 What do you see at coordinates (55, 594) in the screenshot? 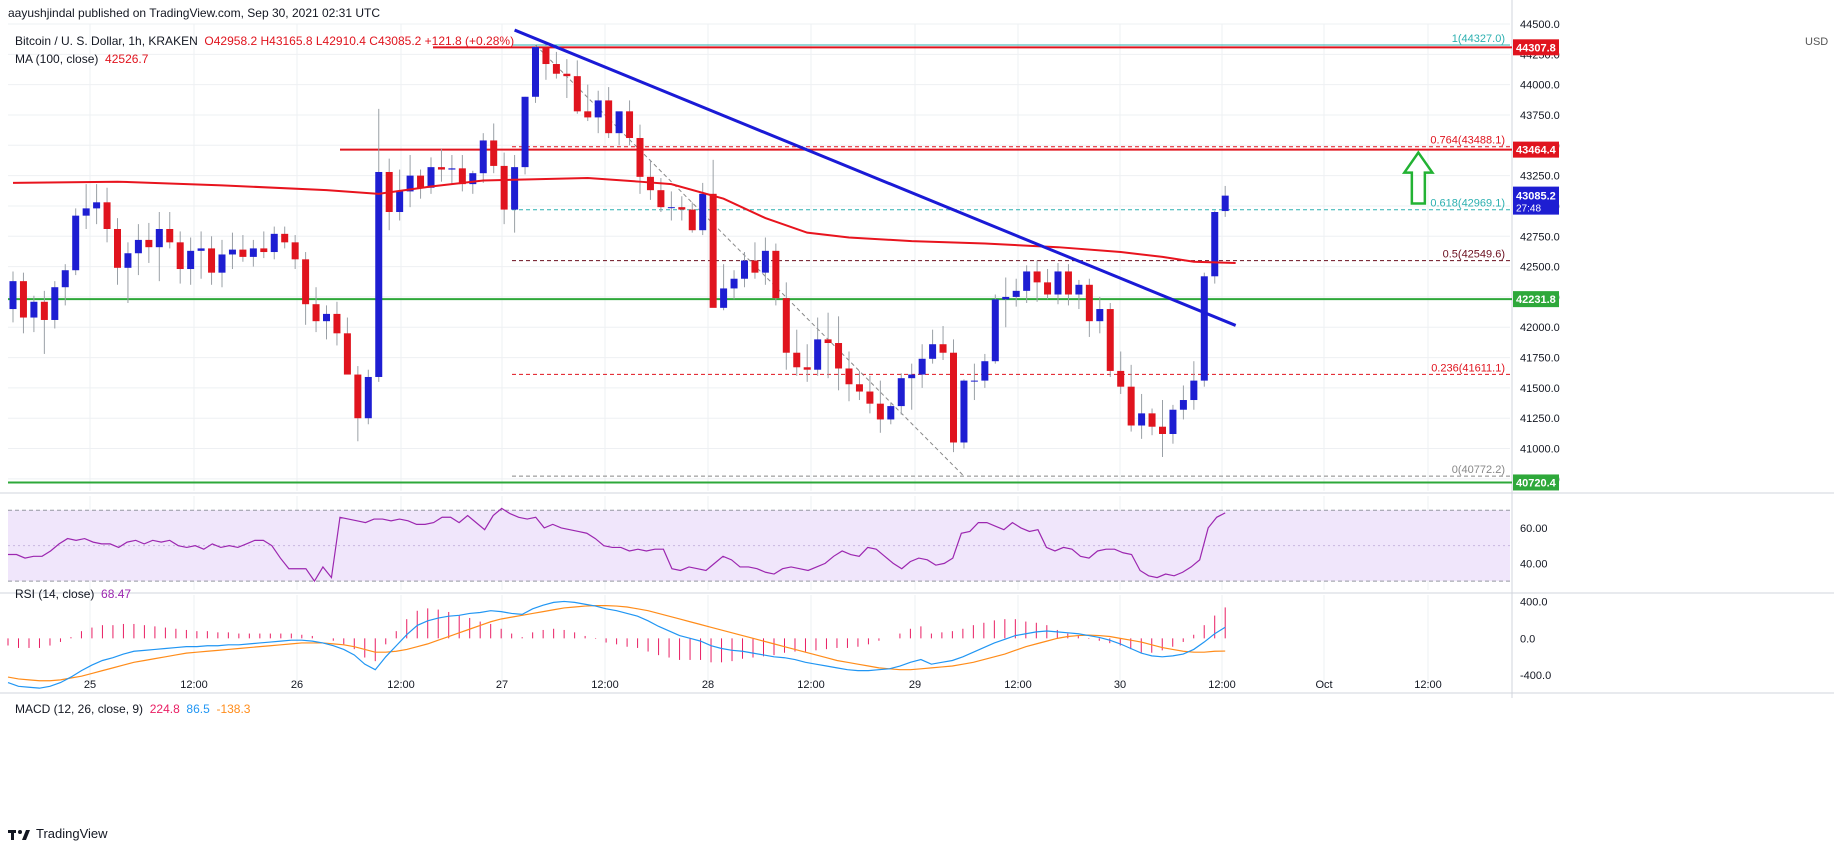
I see `rsi-title: RSI (14, close)` at bounding box center [55, 594].